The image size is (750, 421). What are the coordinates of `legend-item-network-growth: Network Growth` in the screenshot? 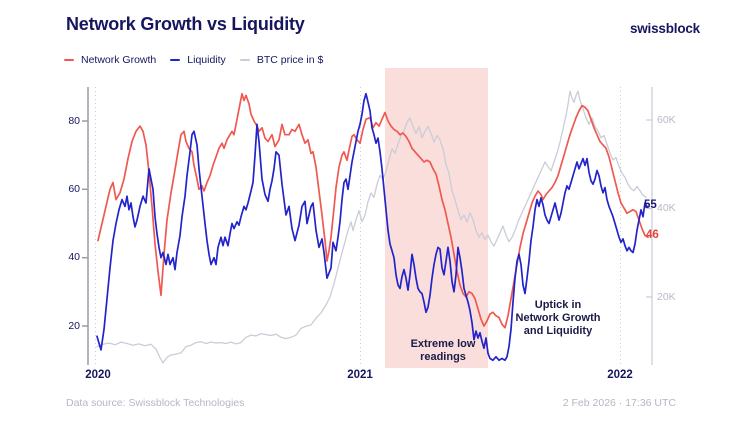 It's located at (110, 60).